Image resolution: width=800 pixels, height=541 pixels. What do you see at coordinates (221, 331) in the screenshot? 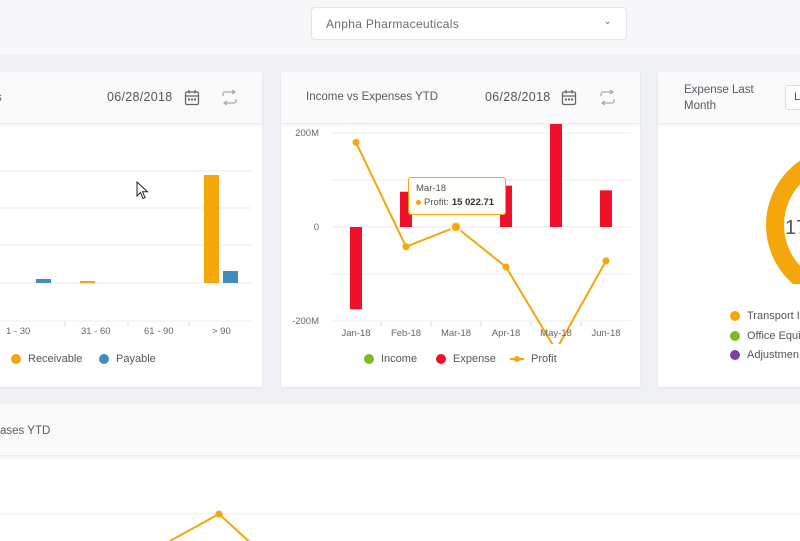
I see `tick-label: > 90` at bounding box center [221, 331].